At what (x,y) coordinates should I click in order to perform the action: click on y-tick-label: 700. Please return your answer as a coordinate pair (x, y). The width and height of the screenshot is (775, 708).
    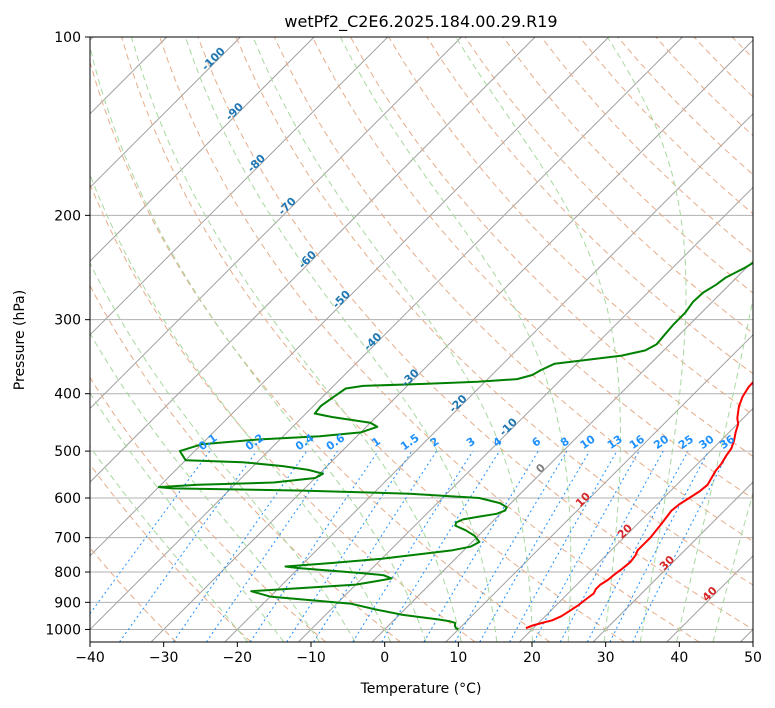
    Looking at the image, I should click on (67, 539).